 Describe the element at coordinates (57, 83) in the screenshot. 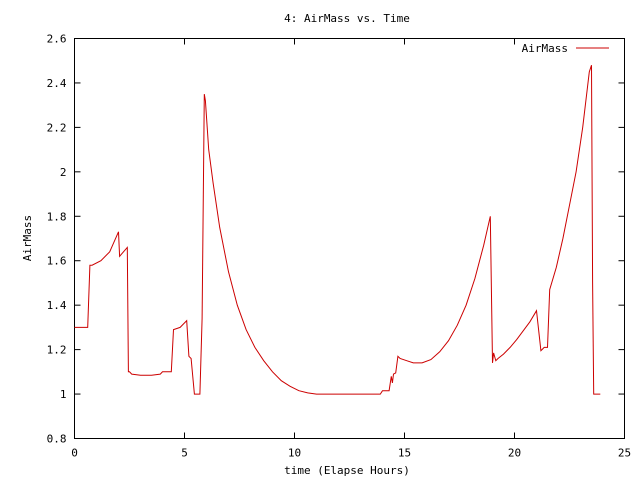

I see `y-tick-label: 2.4` at that location.